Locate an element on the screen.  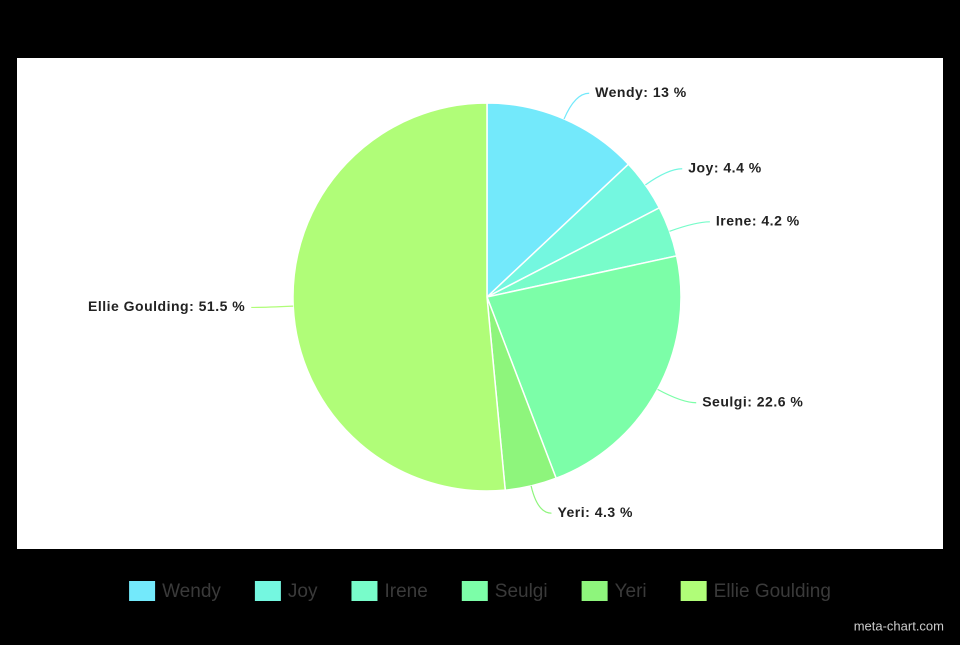
legend-item: Irene is located at coordinates (389, 591).